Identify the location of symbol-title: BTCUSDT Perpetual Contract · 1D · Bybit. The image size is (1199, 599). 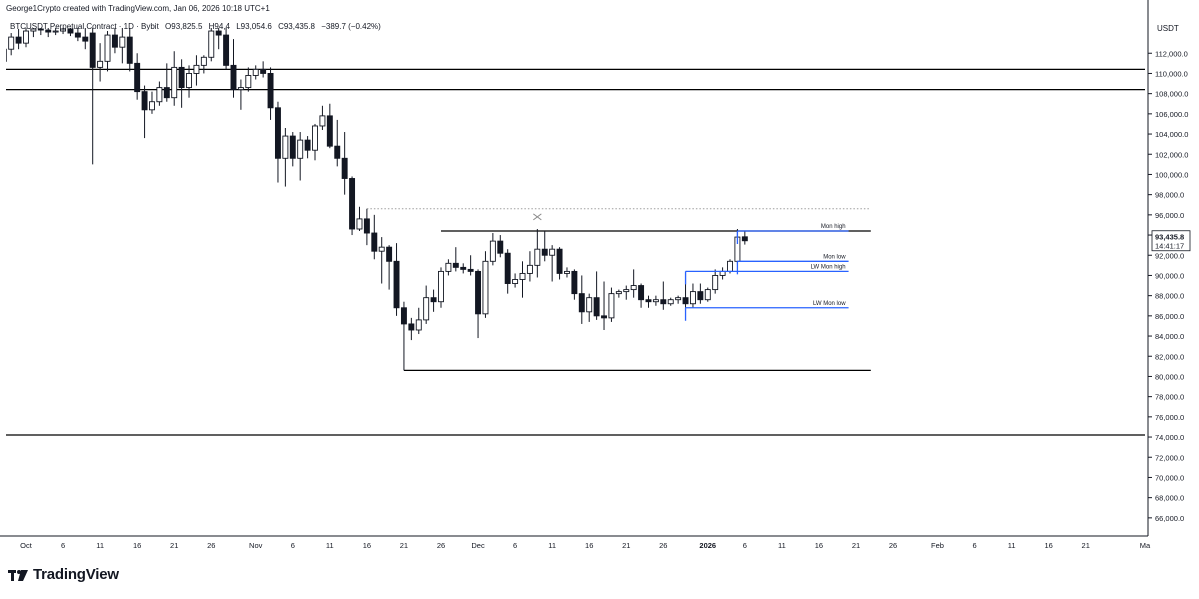
(84, 26).